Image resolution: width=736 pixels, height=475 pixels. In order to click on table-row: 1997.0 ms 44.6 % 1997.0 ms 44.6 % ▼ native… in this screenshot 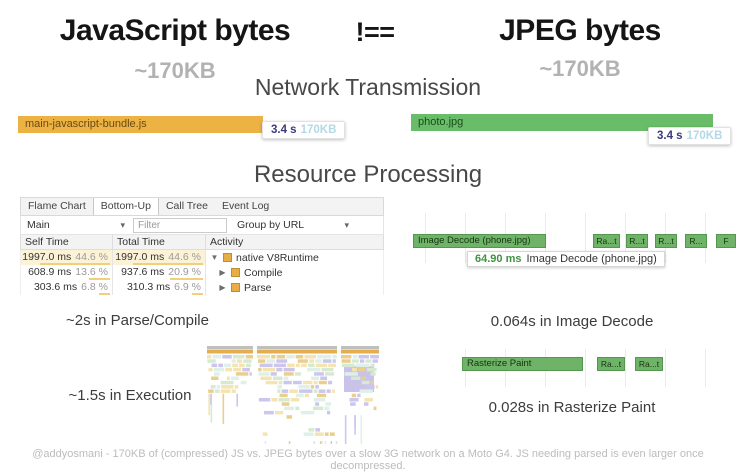, I will do `click(202, 257)`.